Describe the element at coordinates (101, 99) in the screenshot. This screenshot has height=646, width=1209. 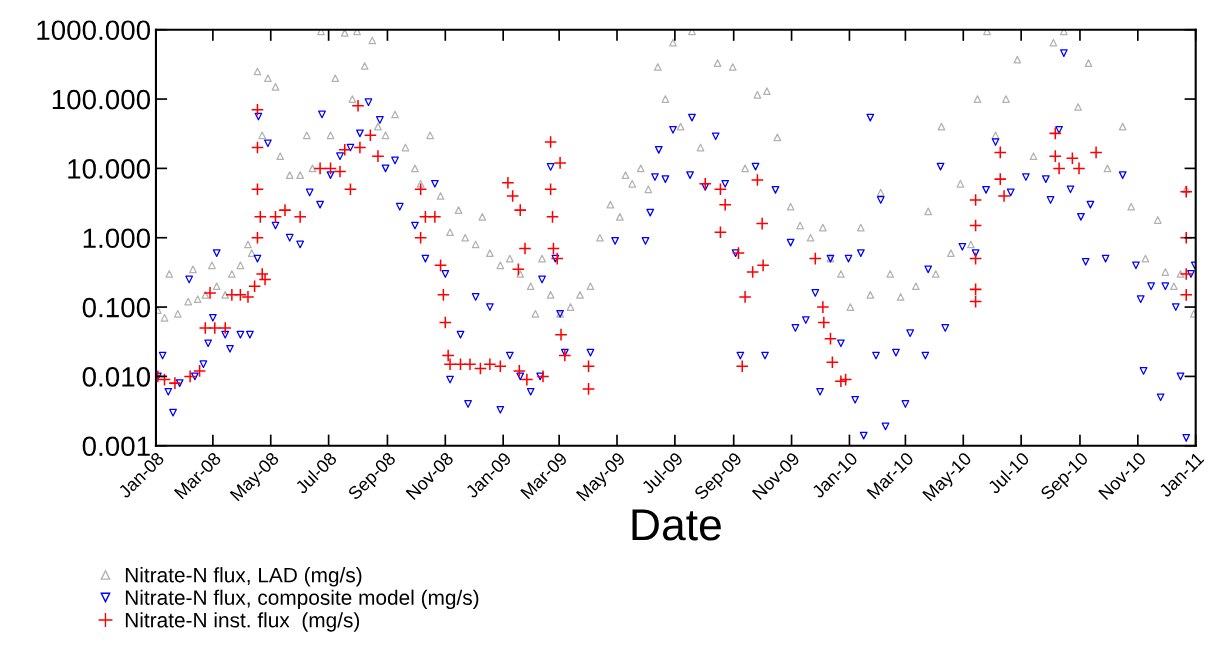
I see `y-tick-label: 100.000` at that location.